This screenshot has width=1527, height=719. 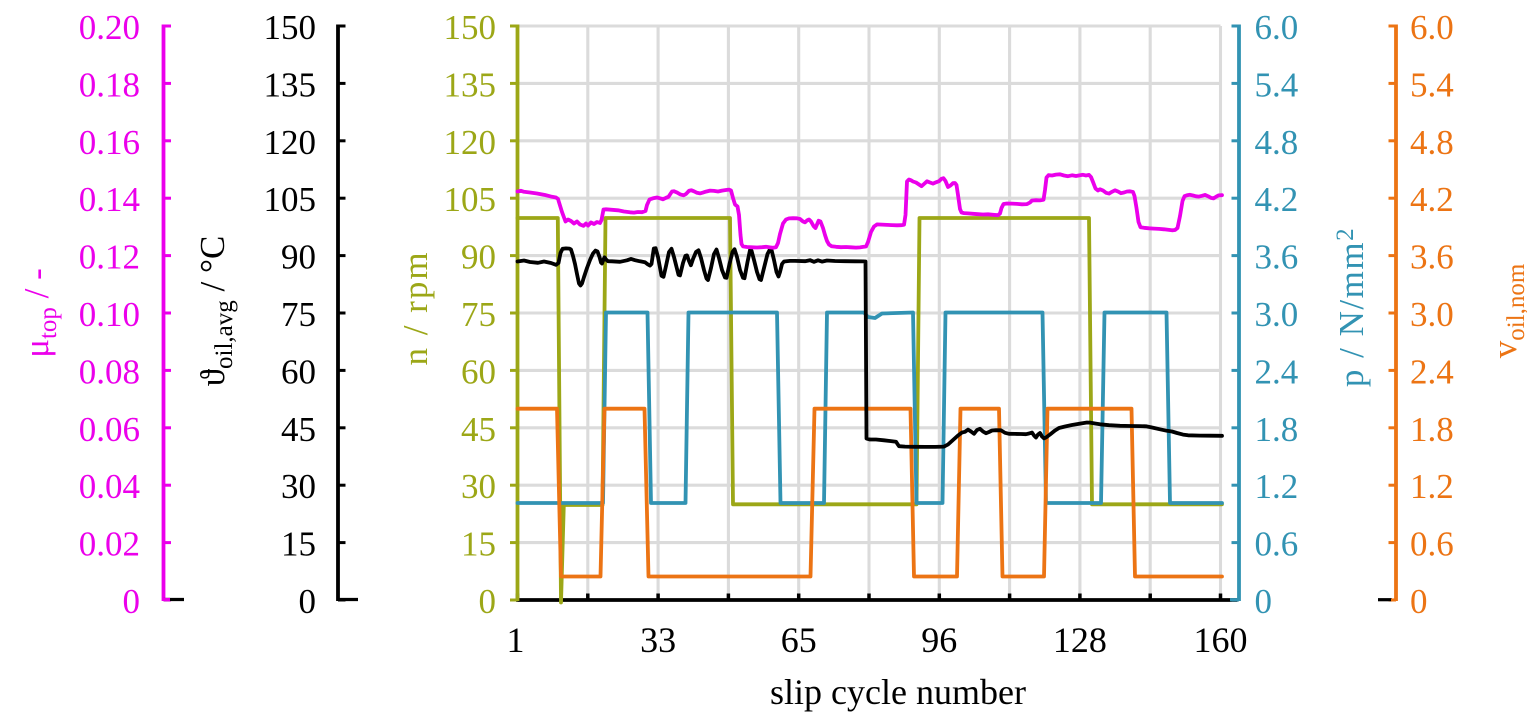 What do you see at coordinates (415, 307) in the screenshot?
I see `svg-text: n / rpm` at bounding box center [415, 307].